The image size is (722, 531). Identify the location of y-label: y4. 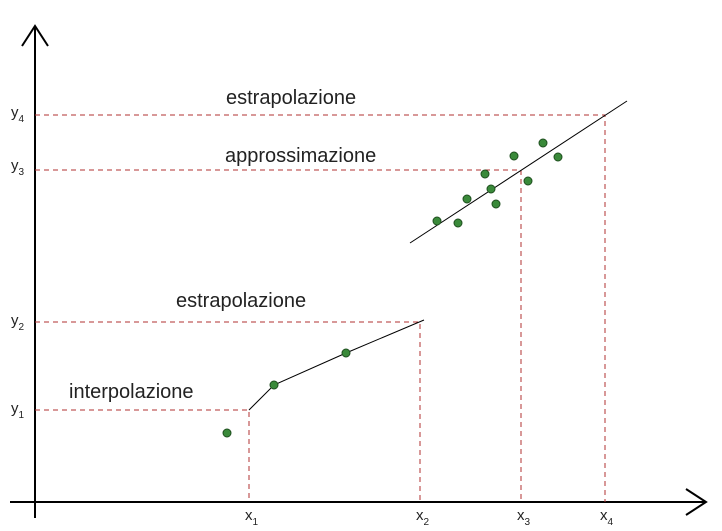
(18, 114).